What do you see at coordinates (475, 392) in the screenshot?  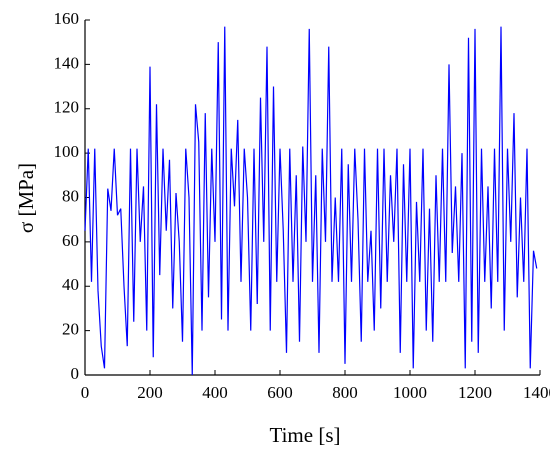 I see `x-tick-label: 1200` at bounding box center [475, 392].